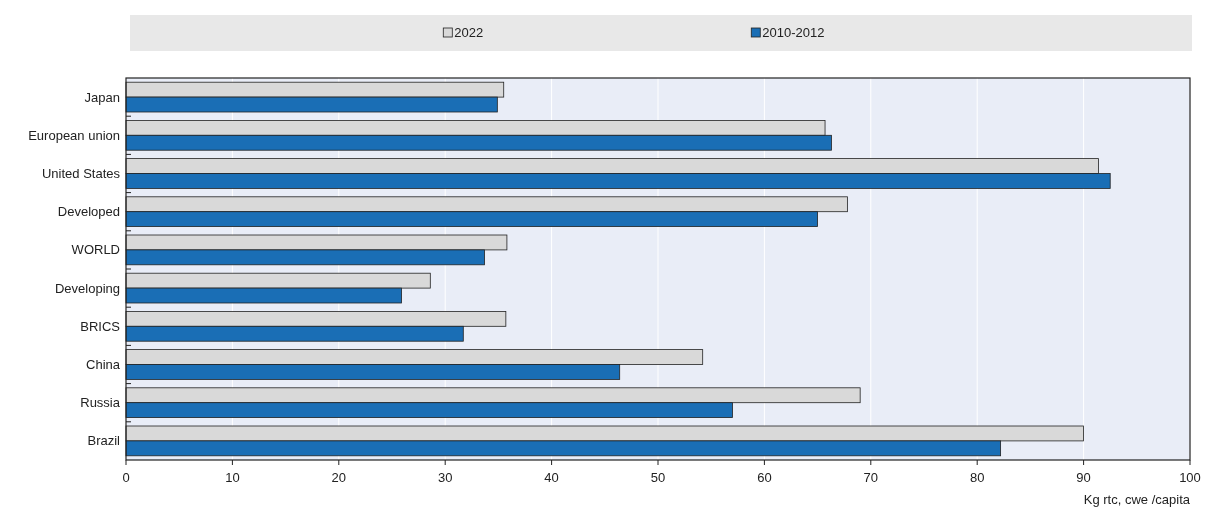 Image resolution: width=1206 pixels, height=515 pixels. Describe the element at coordinates (104, 441) in the screenshot. I see `y-tick-label: Brazil` at that location.